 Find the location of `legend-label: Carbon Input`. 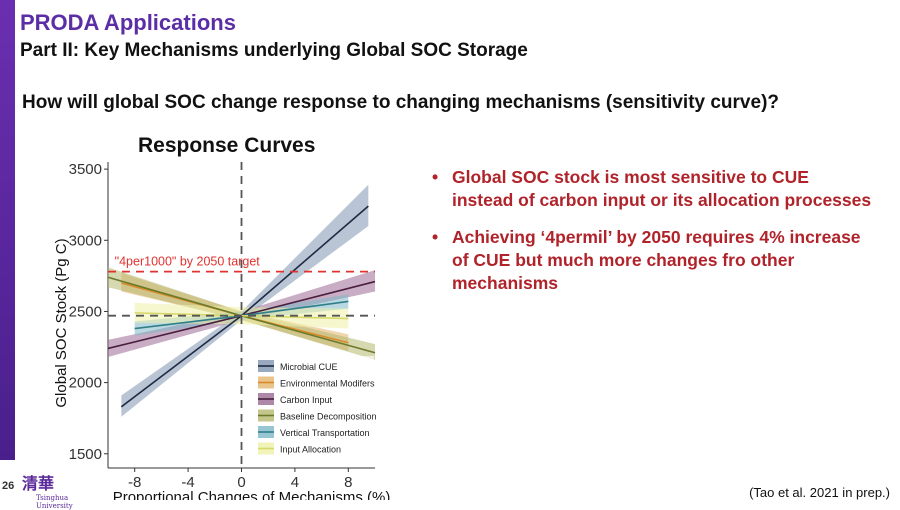

legend-label: Carbon Input is located at coordinates (306, 400).